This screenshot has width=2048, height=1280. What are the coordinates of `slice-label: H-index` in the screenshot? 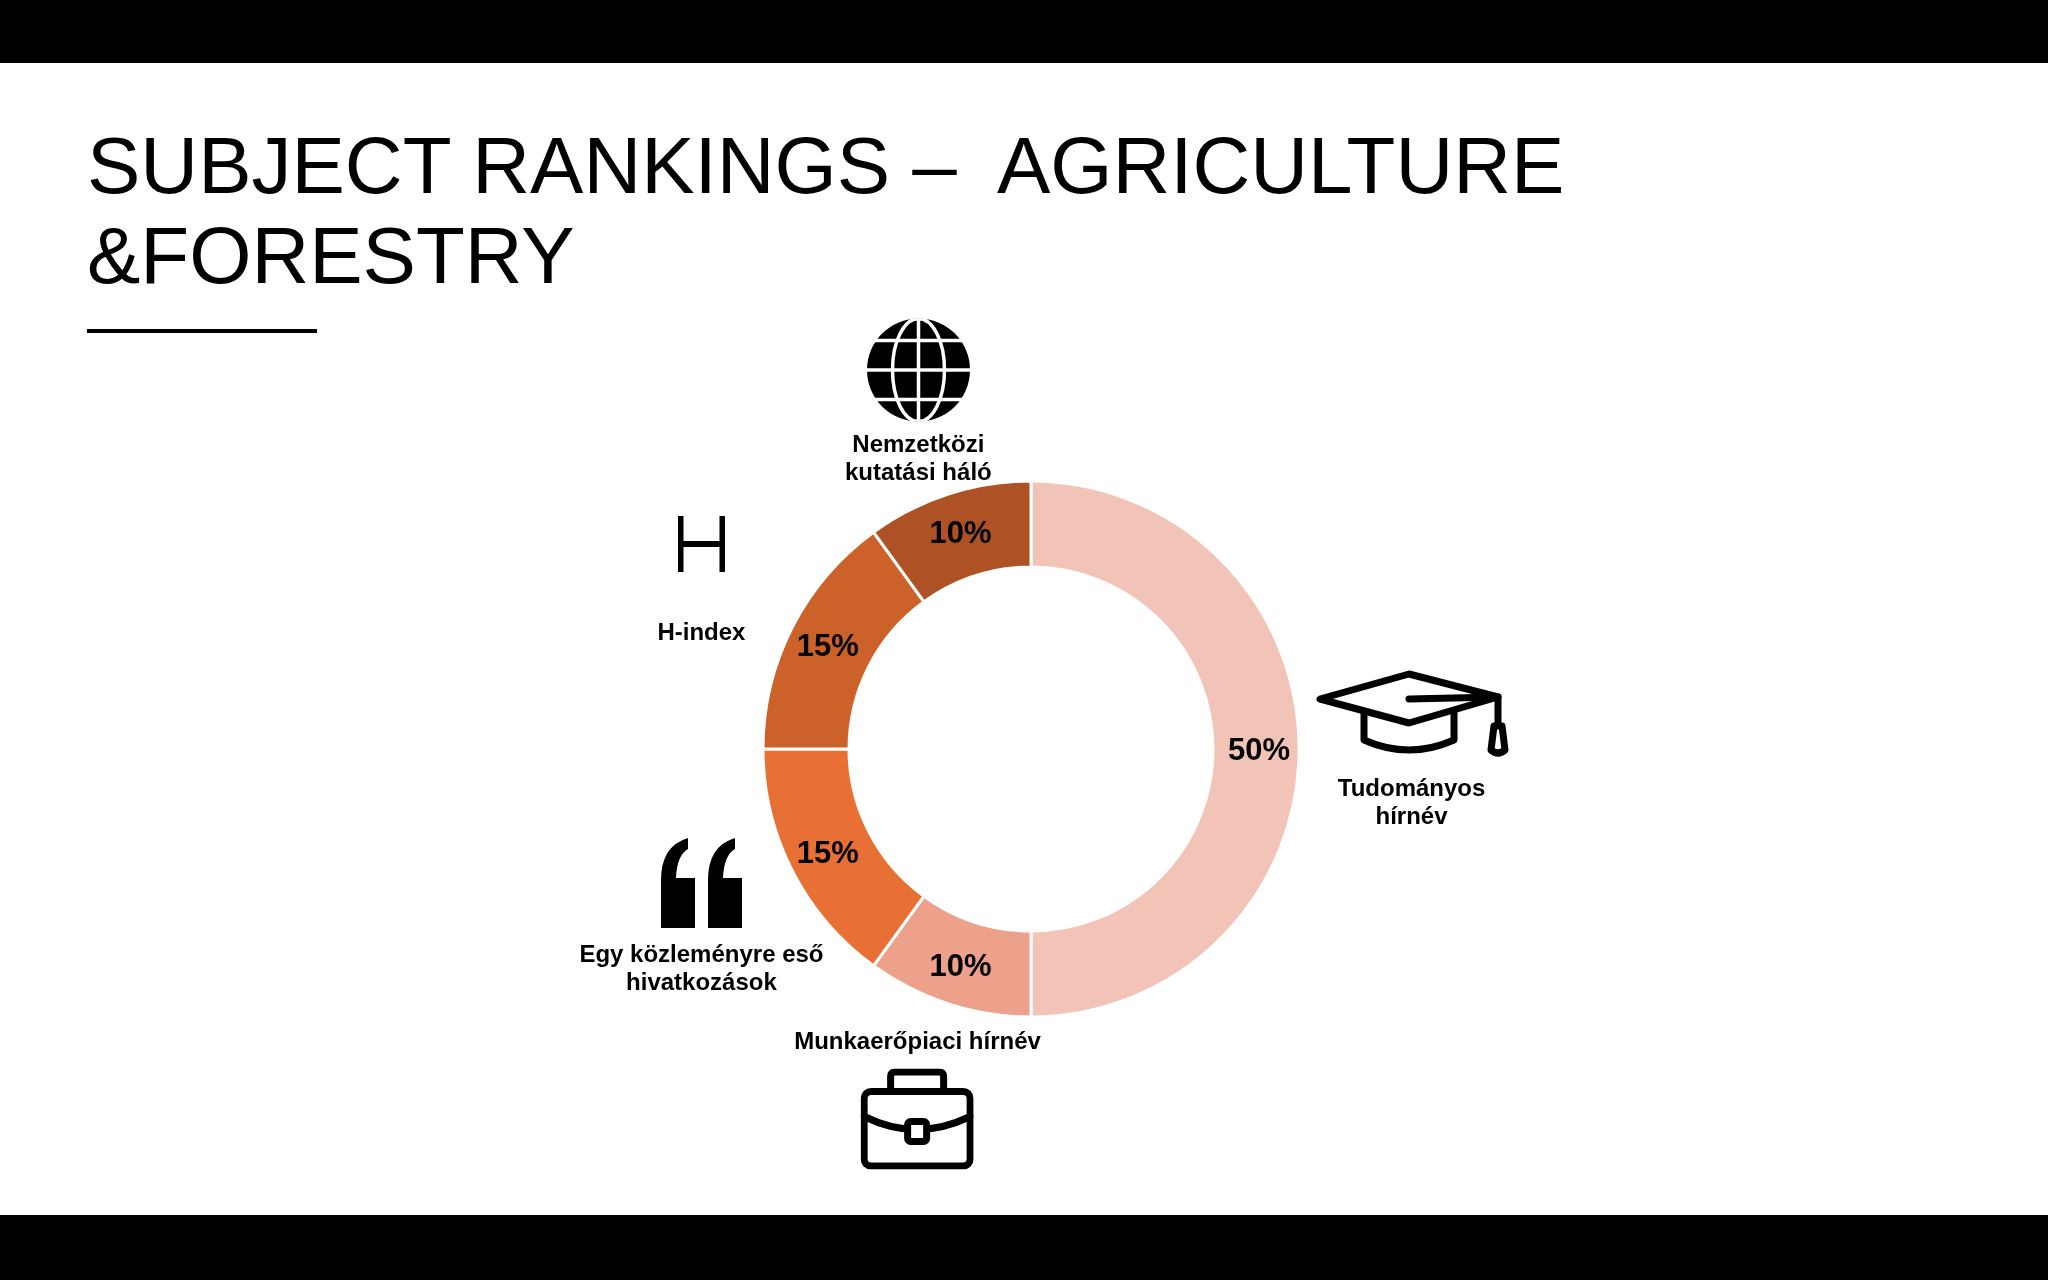 It's located at (701, 632).